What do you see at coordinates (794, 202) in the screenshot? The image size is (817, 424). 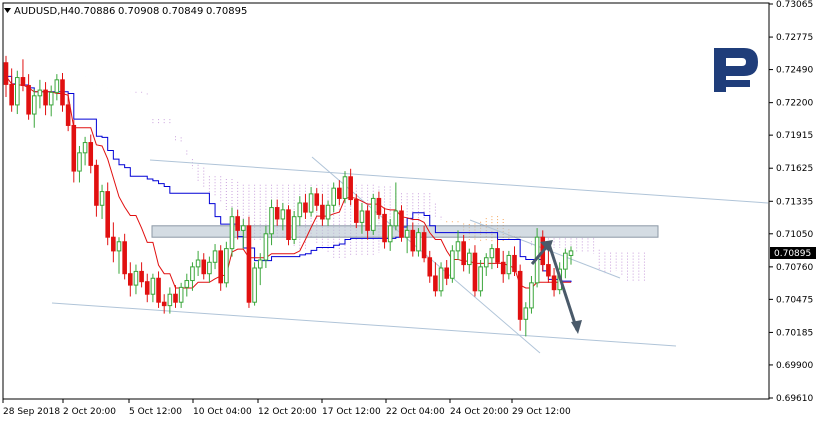 I see `y-tick-label: 0.71335` at bounding box center [794, 202].